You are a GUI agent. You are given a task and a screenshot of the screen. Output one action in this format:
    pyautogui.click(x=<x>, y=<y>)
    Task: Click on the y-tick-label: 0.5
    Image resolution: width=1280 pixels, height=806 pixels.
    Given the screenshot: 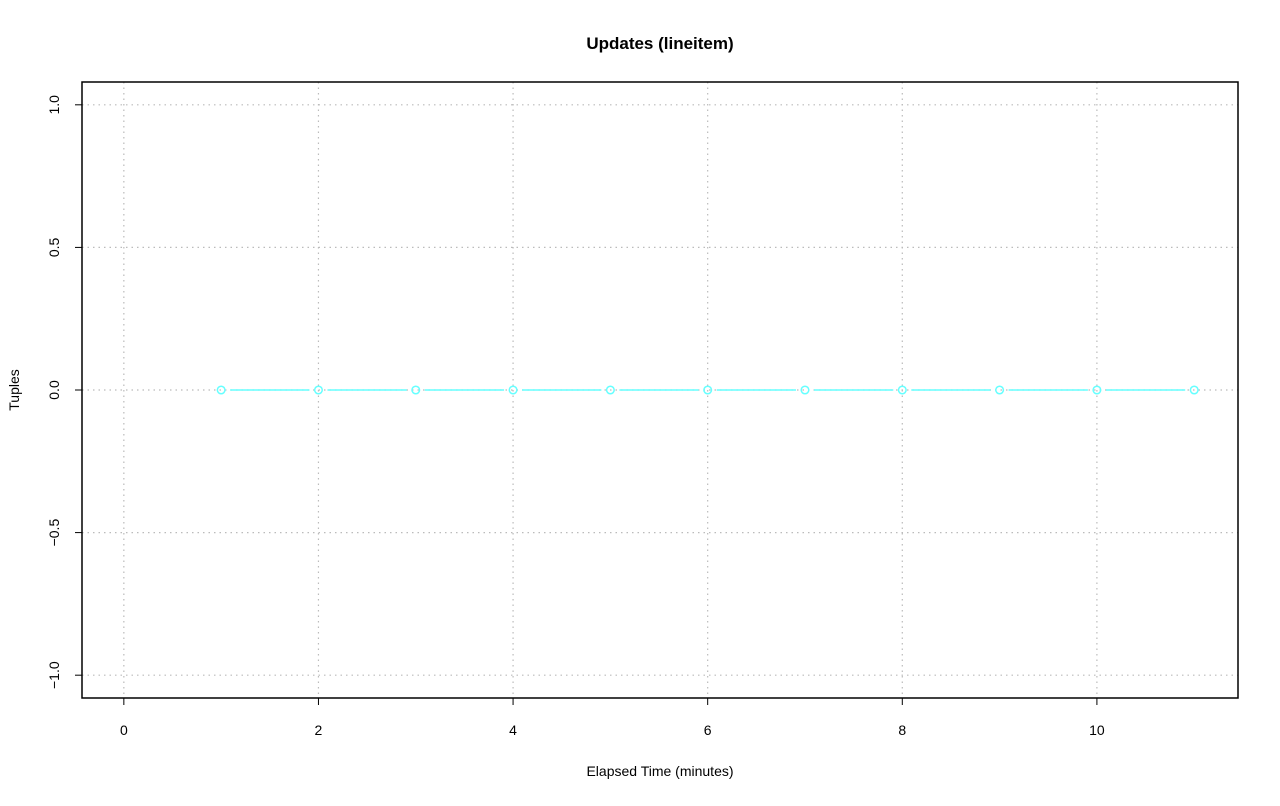 What is the action you would take?
    pyautogui.click(x=54, y=247)
    